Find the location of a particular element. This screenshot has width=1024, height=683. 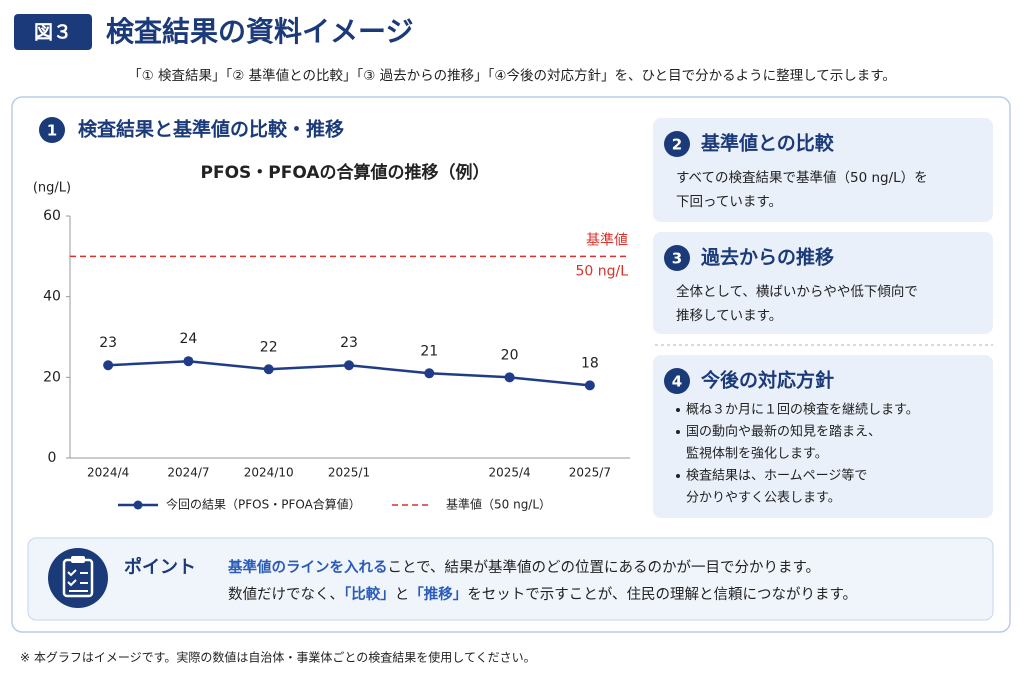

panel-number: 2 is located at coordinates (677, 145).